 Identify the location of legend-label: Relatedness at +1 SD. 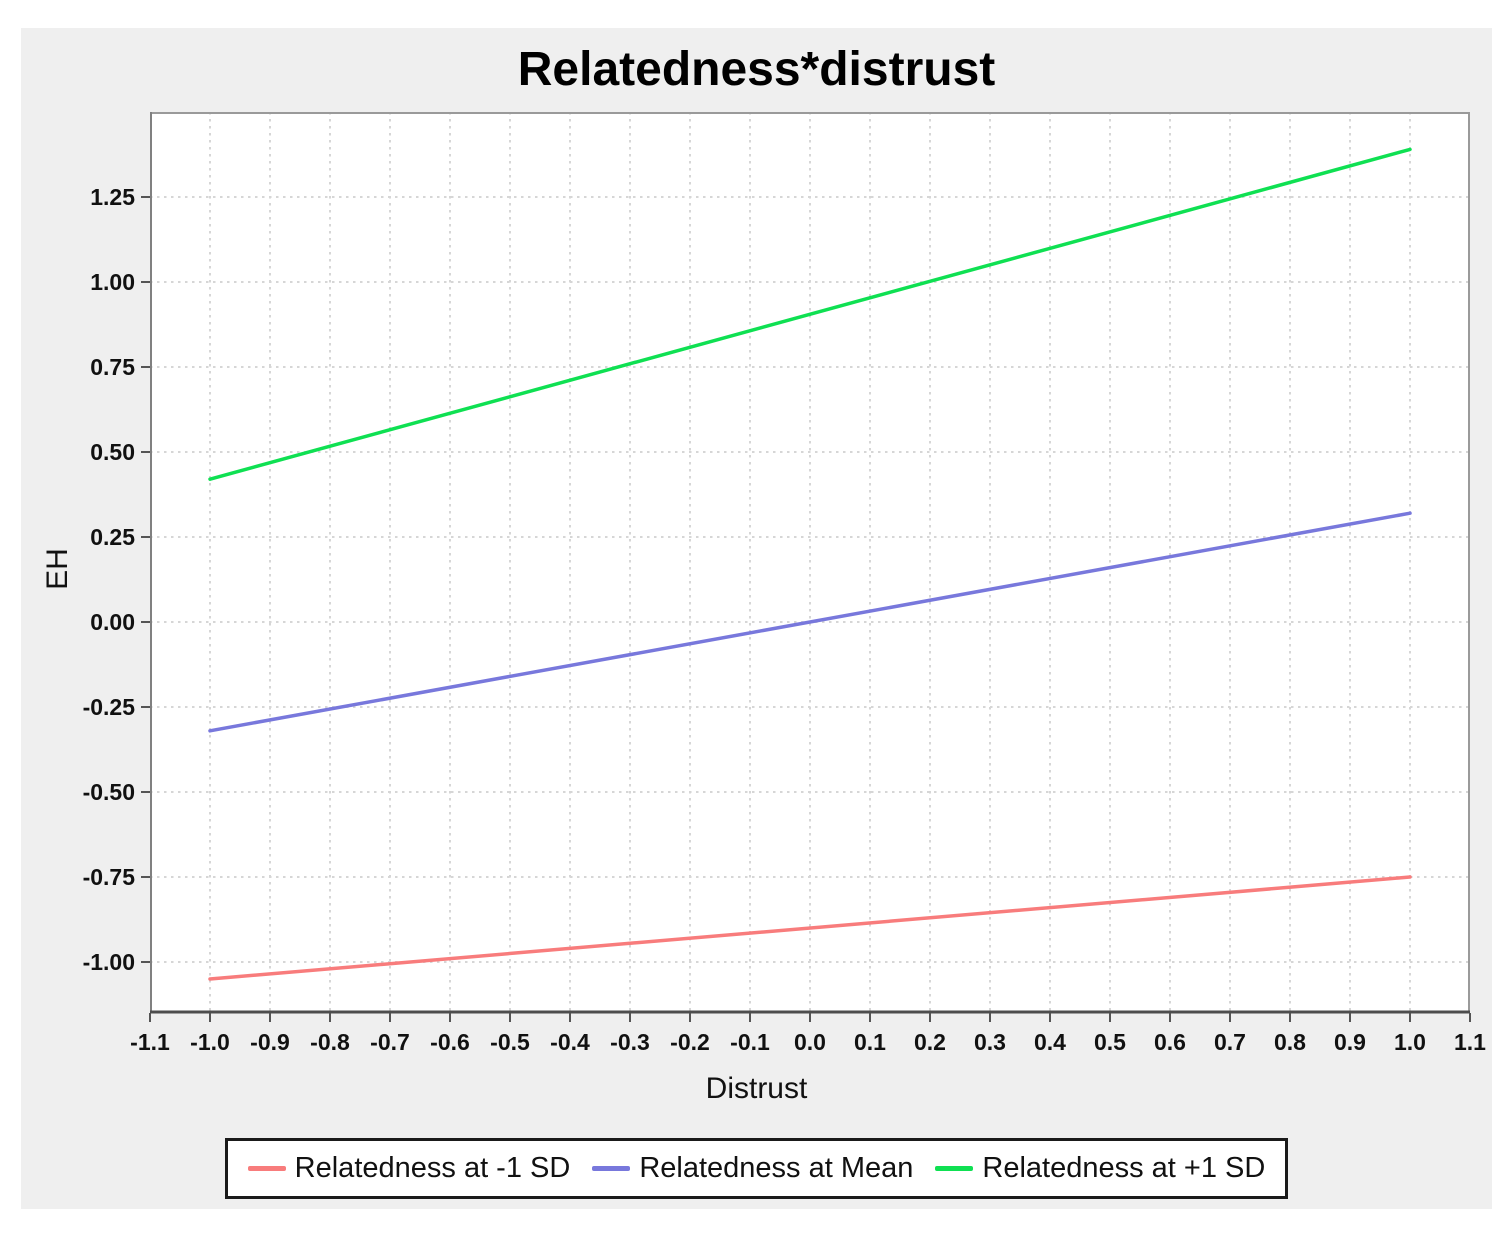
(1124, 1168).